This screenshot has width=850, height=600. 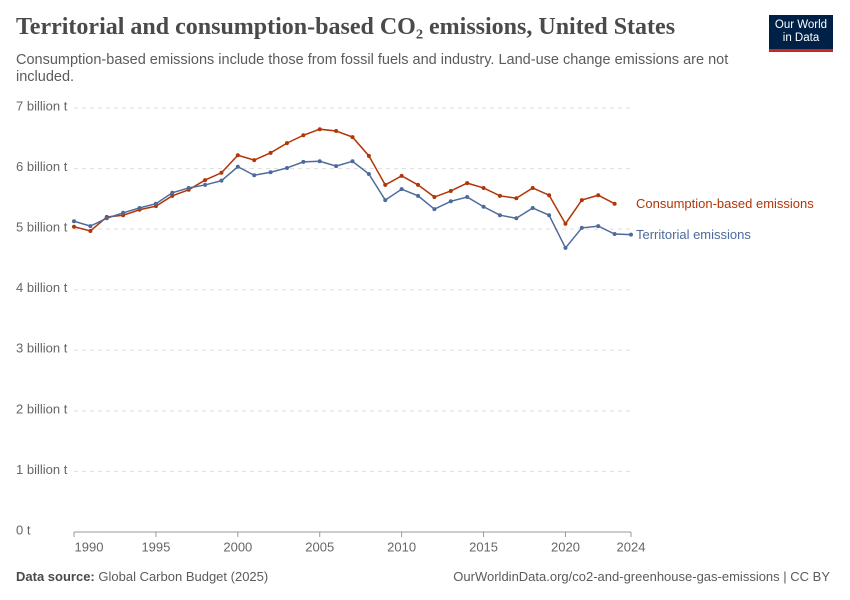 What do you see at coordinates (725, 203) in the screenshot?
I see `series-label: Consumption-based emissions` at bounding box center [725, 203].